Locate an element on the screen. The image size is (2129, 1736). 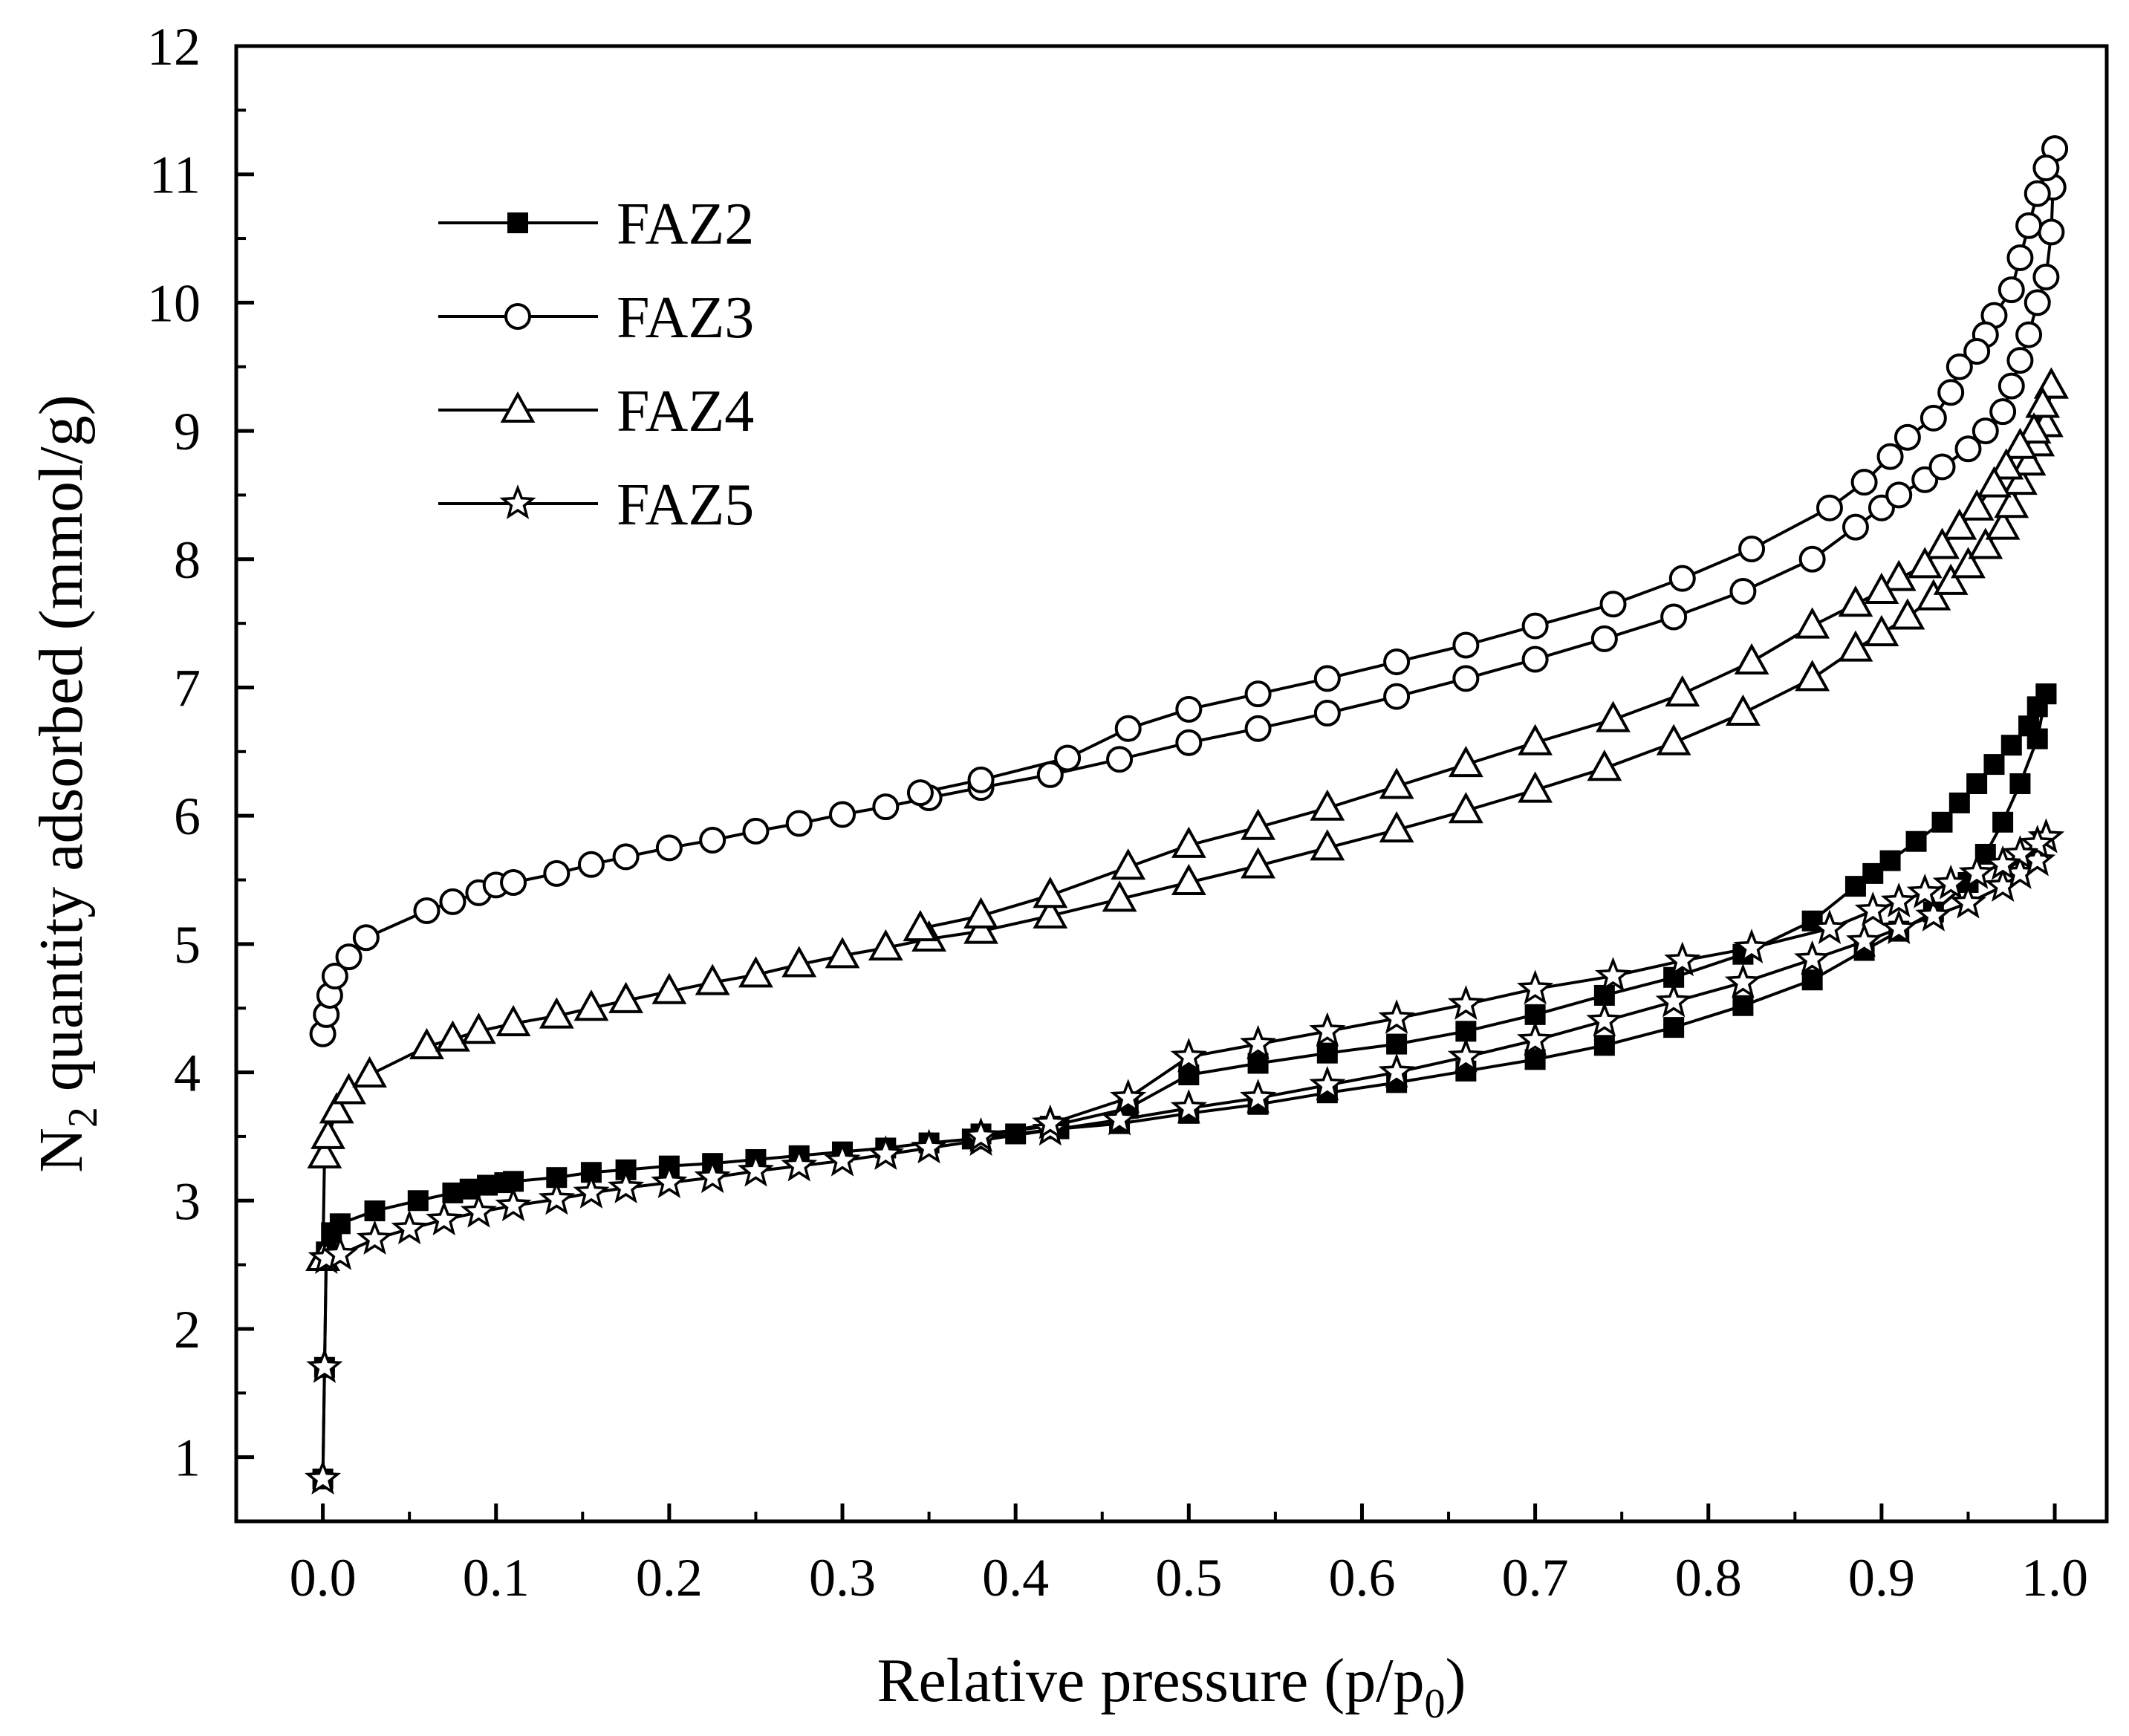
x-axis-title-subscript: 0 is located at coordinates (1435, 1704).